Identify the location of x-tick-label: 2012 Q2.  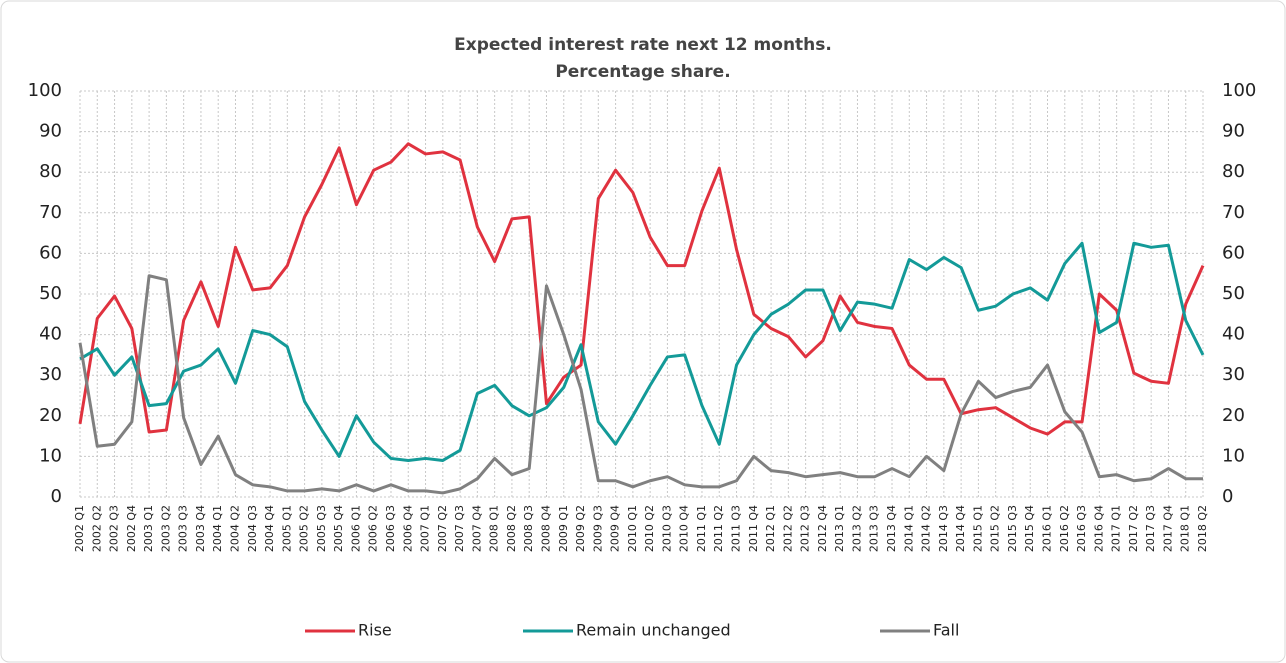
(787, 528).